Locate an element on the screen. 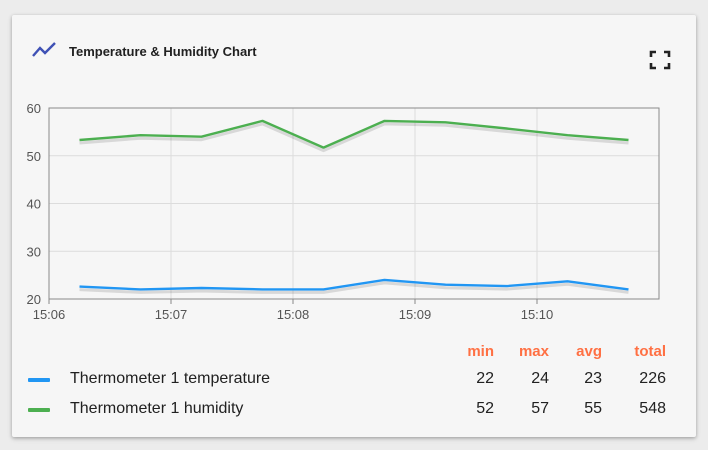 This screenshot has height=450, width=708. legend-total-value: 548 is located at coordinates (652, 408).